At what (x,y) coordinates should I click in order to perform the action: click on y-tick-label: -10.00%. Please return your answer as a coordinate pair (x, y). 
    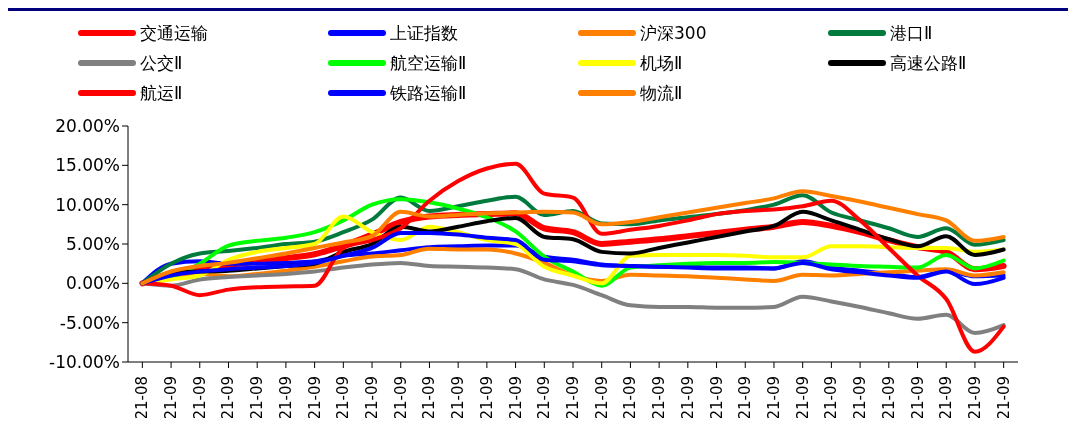
    Looking at the image, I should click on (84, 362).